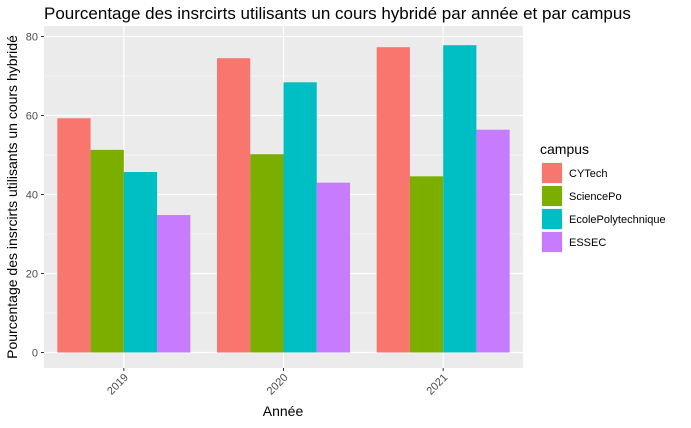 This screenshot has width=691, height=428. Describe the element at coordinates (300, 217) in the screenshot. I see `bar-ecolepolytechnique-2020` at that location.